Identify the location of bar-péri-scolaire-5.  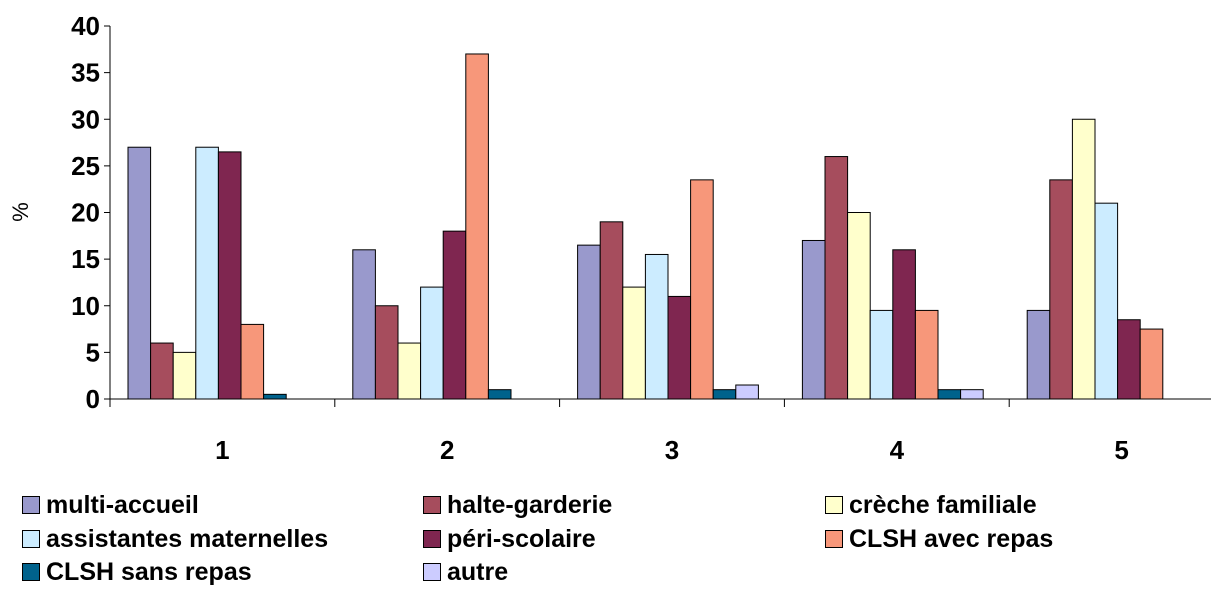
(1129, 359).